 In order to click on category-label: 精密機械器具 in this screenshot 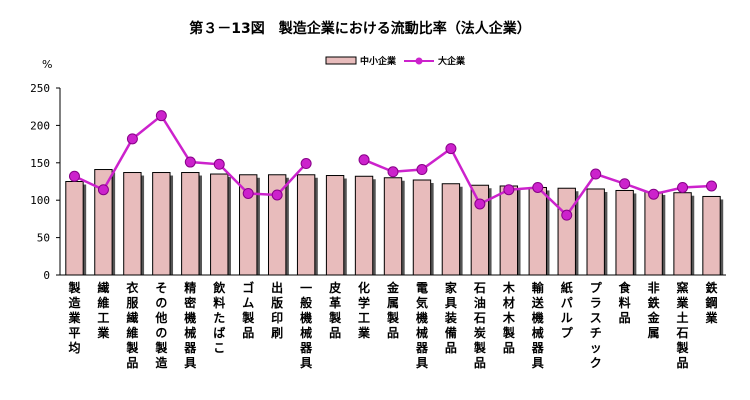, I will do `click(190, 325)`.